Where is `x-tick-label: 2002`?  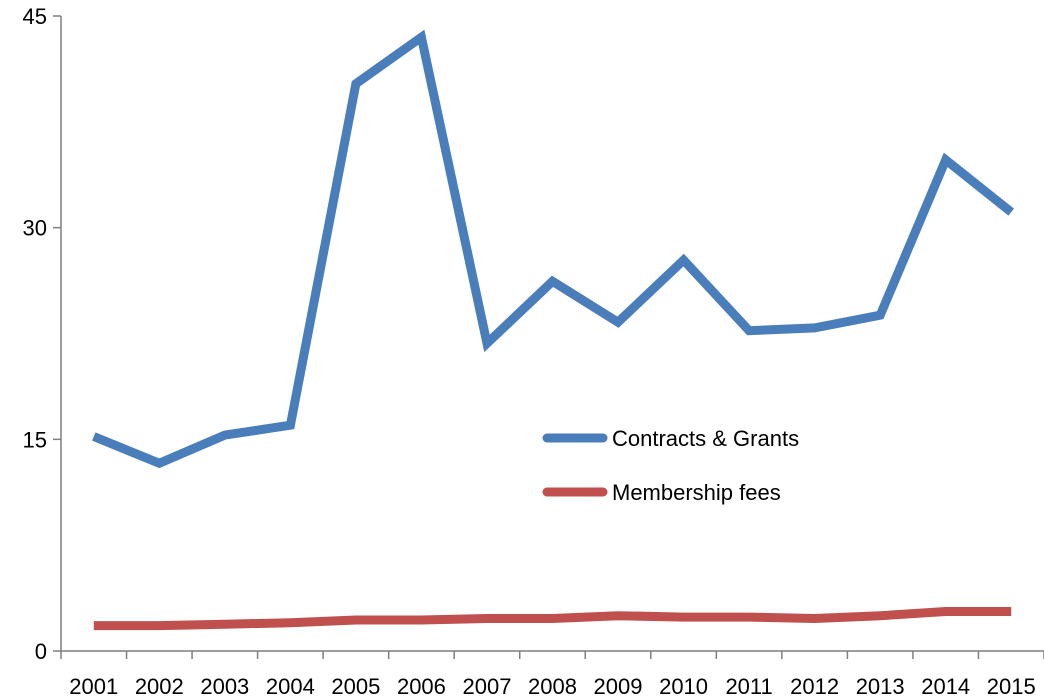 x-tick-label: 2002 is located at coordinates (159, 686).